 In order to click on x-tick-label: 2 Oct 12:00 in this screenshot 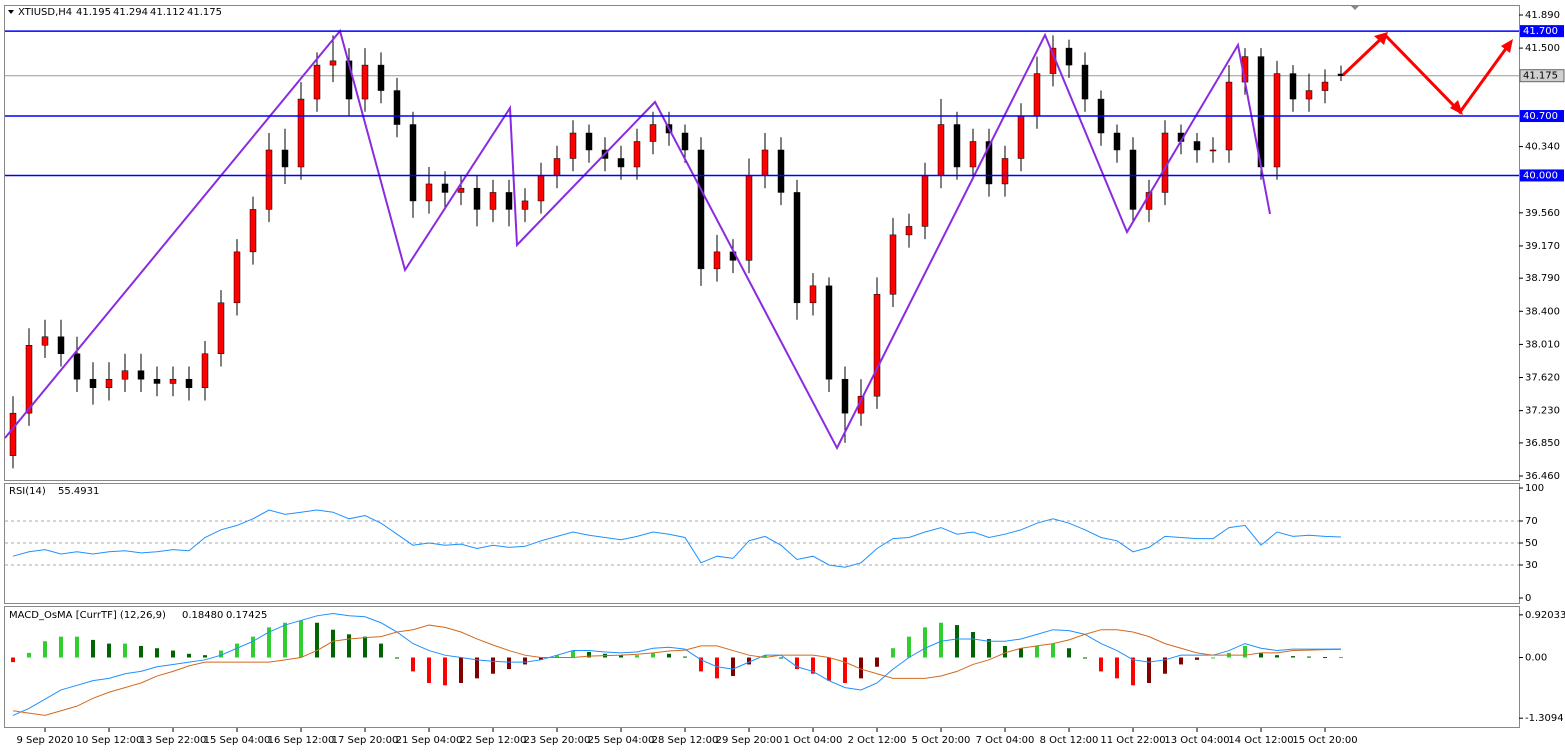, I will do `click(877, 740)`.